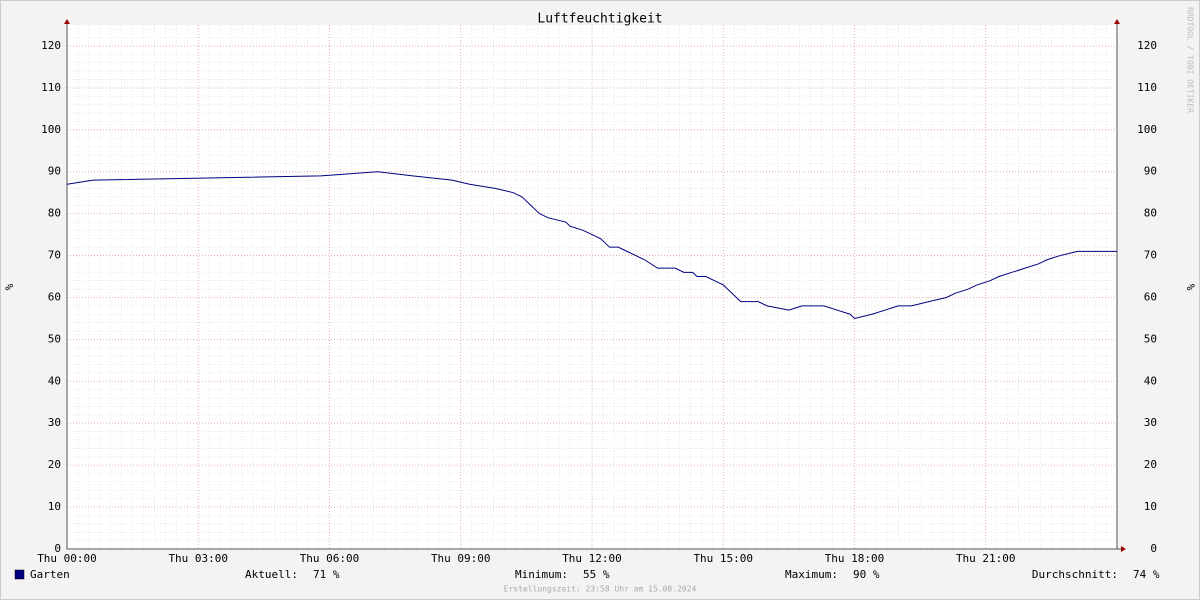  What do you see at coordinates (1146, 574) in the screenshot?
I see `stat-value: 74 %` at bounding box center [1146, 574].